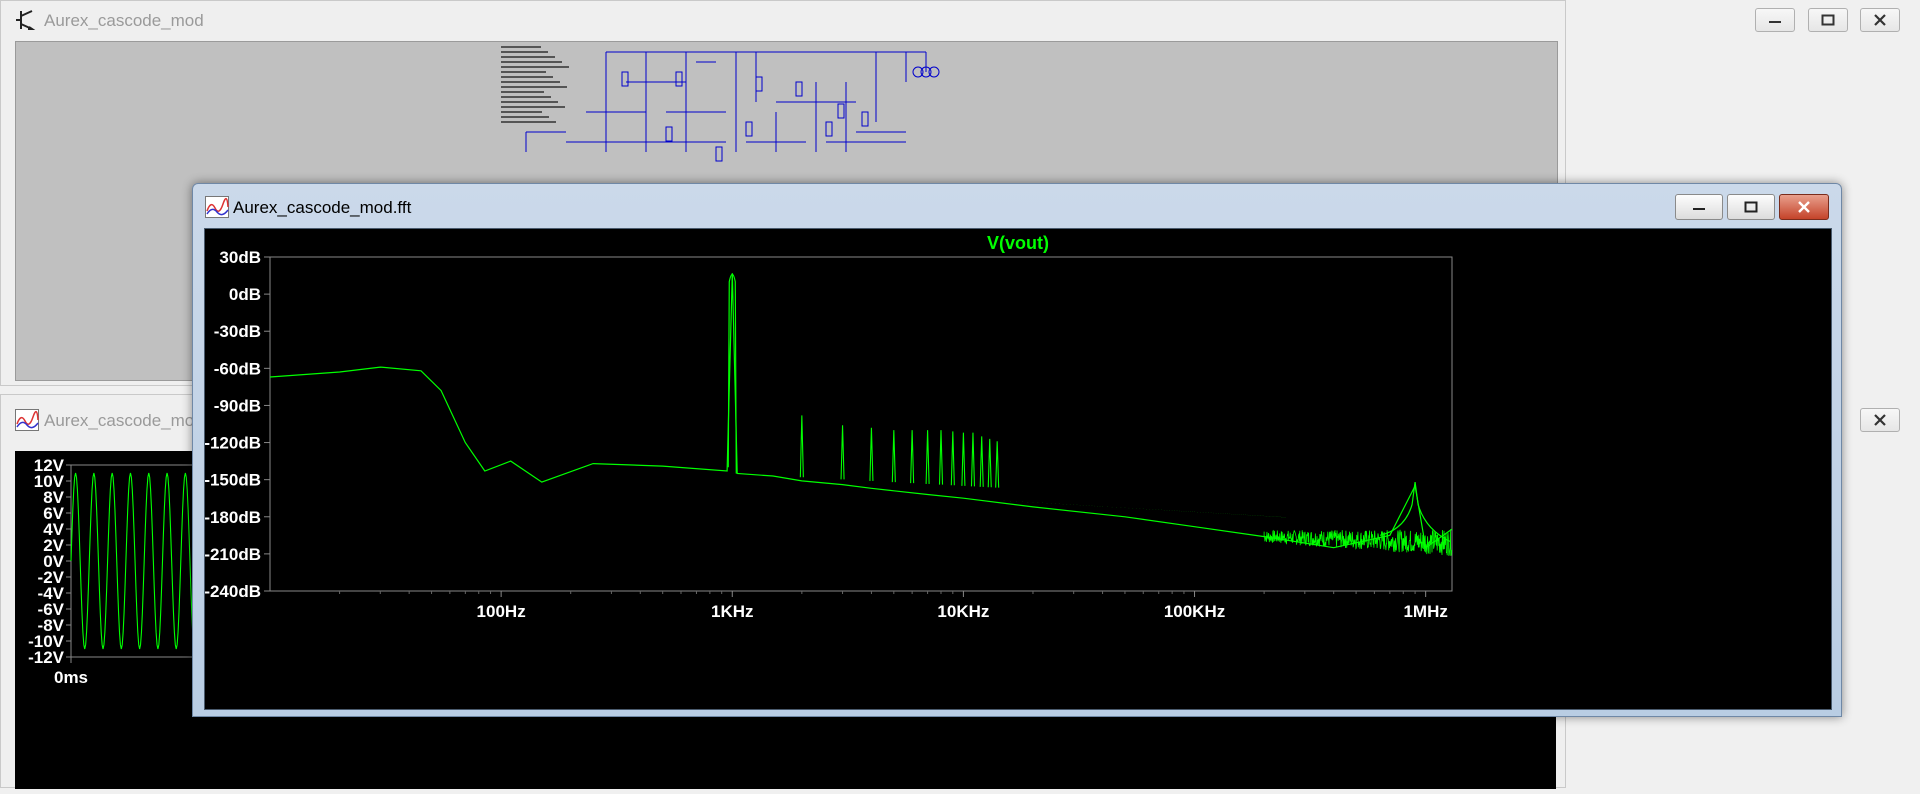 The height and width of the screenshot is (794, 1920). Describe the element at coordinates (53, 545) in the screenshot. I see `tran-y-tick-label: 2V` at that location.